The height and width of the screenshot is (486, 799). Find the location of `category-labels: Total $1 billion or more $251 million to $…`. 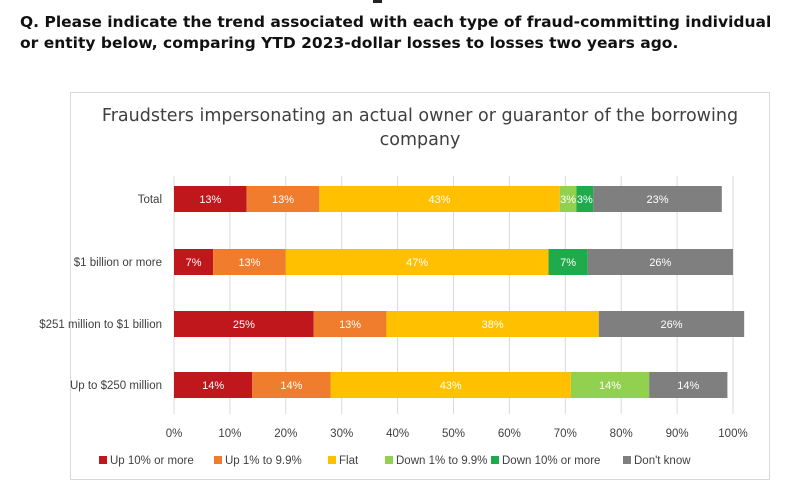

category-labels: Total $1 billion or more $251 million to $… is located at coordinates (100, 293).